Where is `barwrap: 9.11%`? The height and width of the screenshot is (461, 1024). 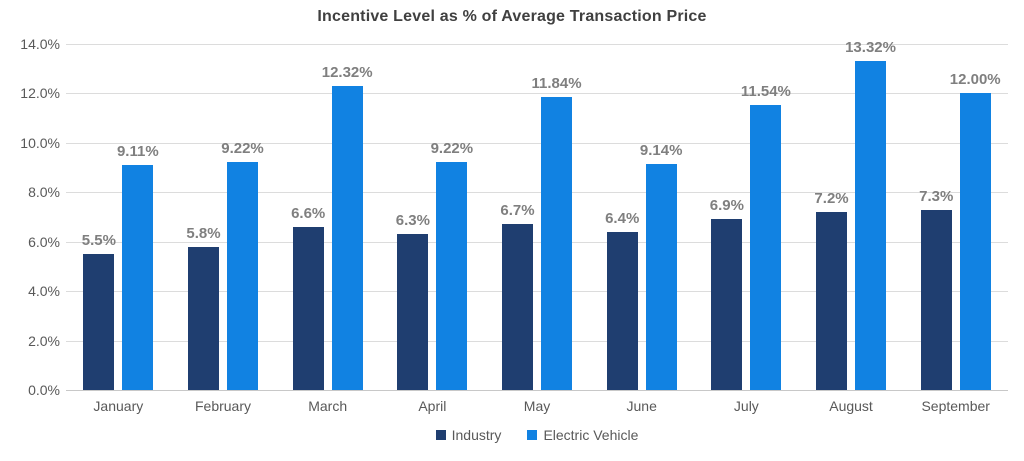
barwrap: 9.11% is located at coordinates (138, 217).